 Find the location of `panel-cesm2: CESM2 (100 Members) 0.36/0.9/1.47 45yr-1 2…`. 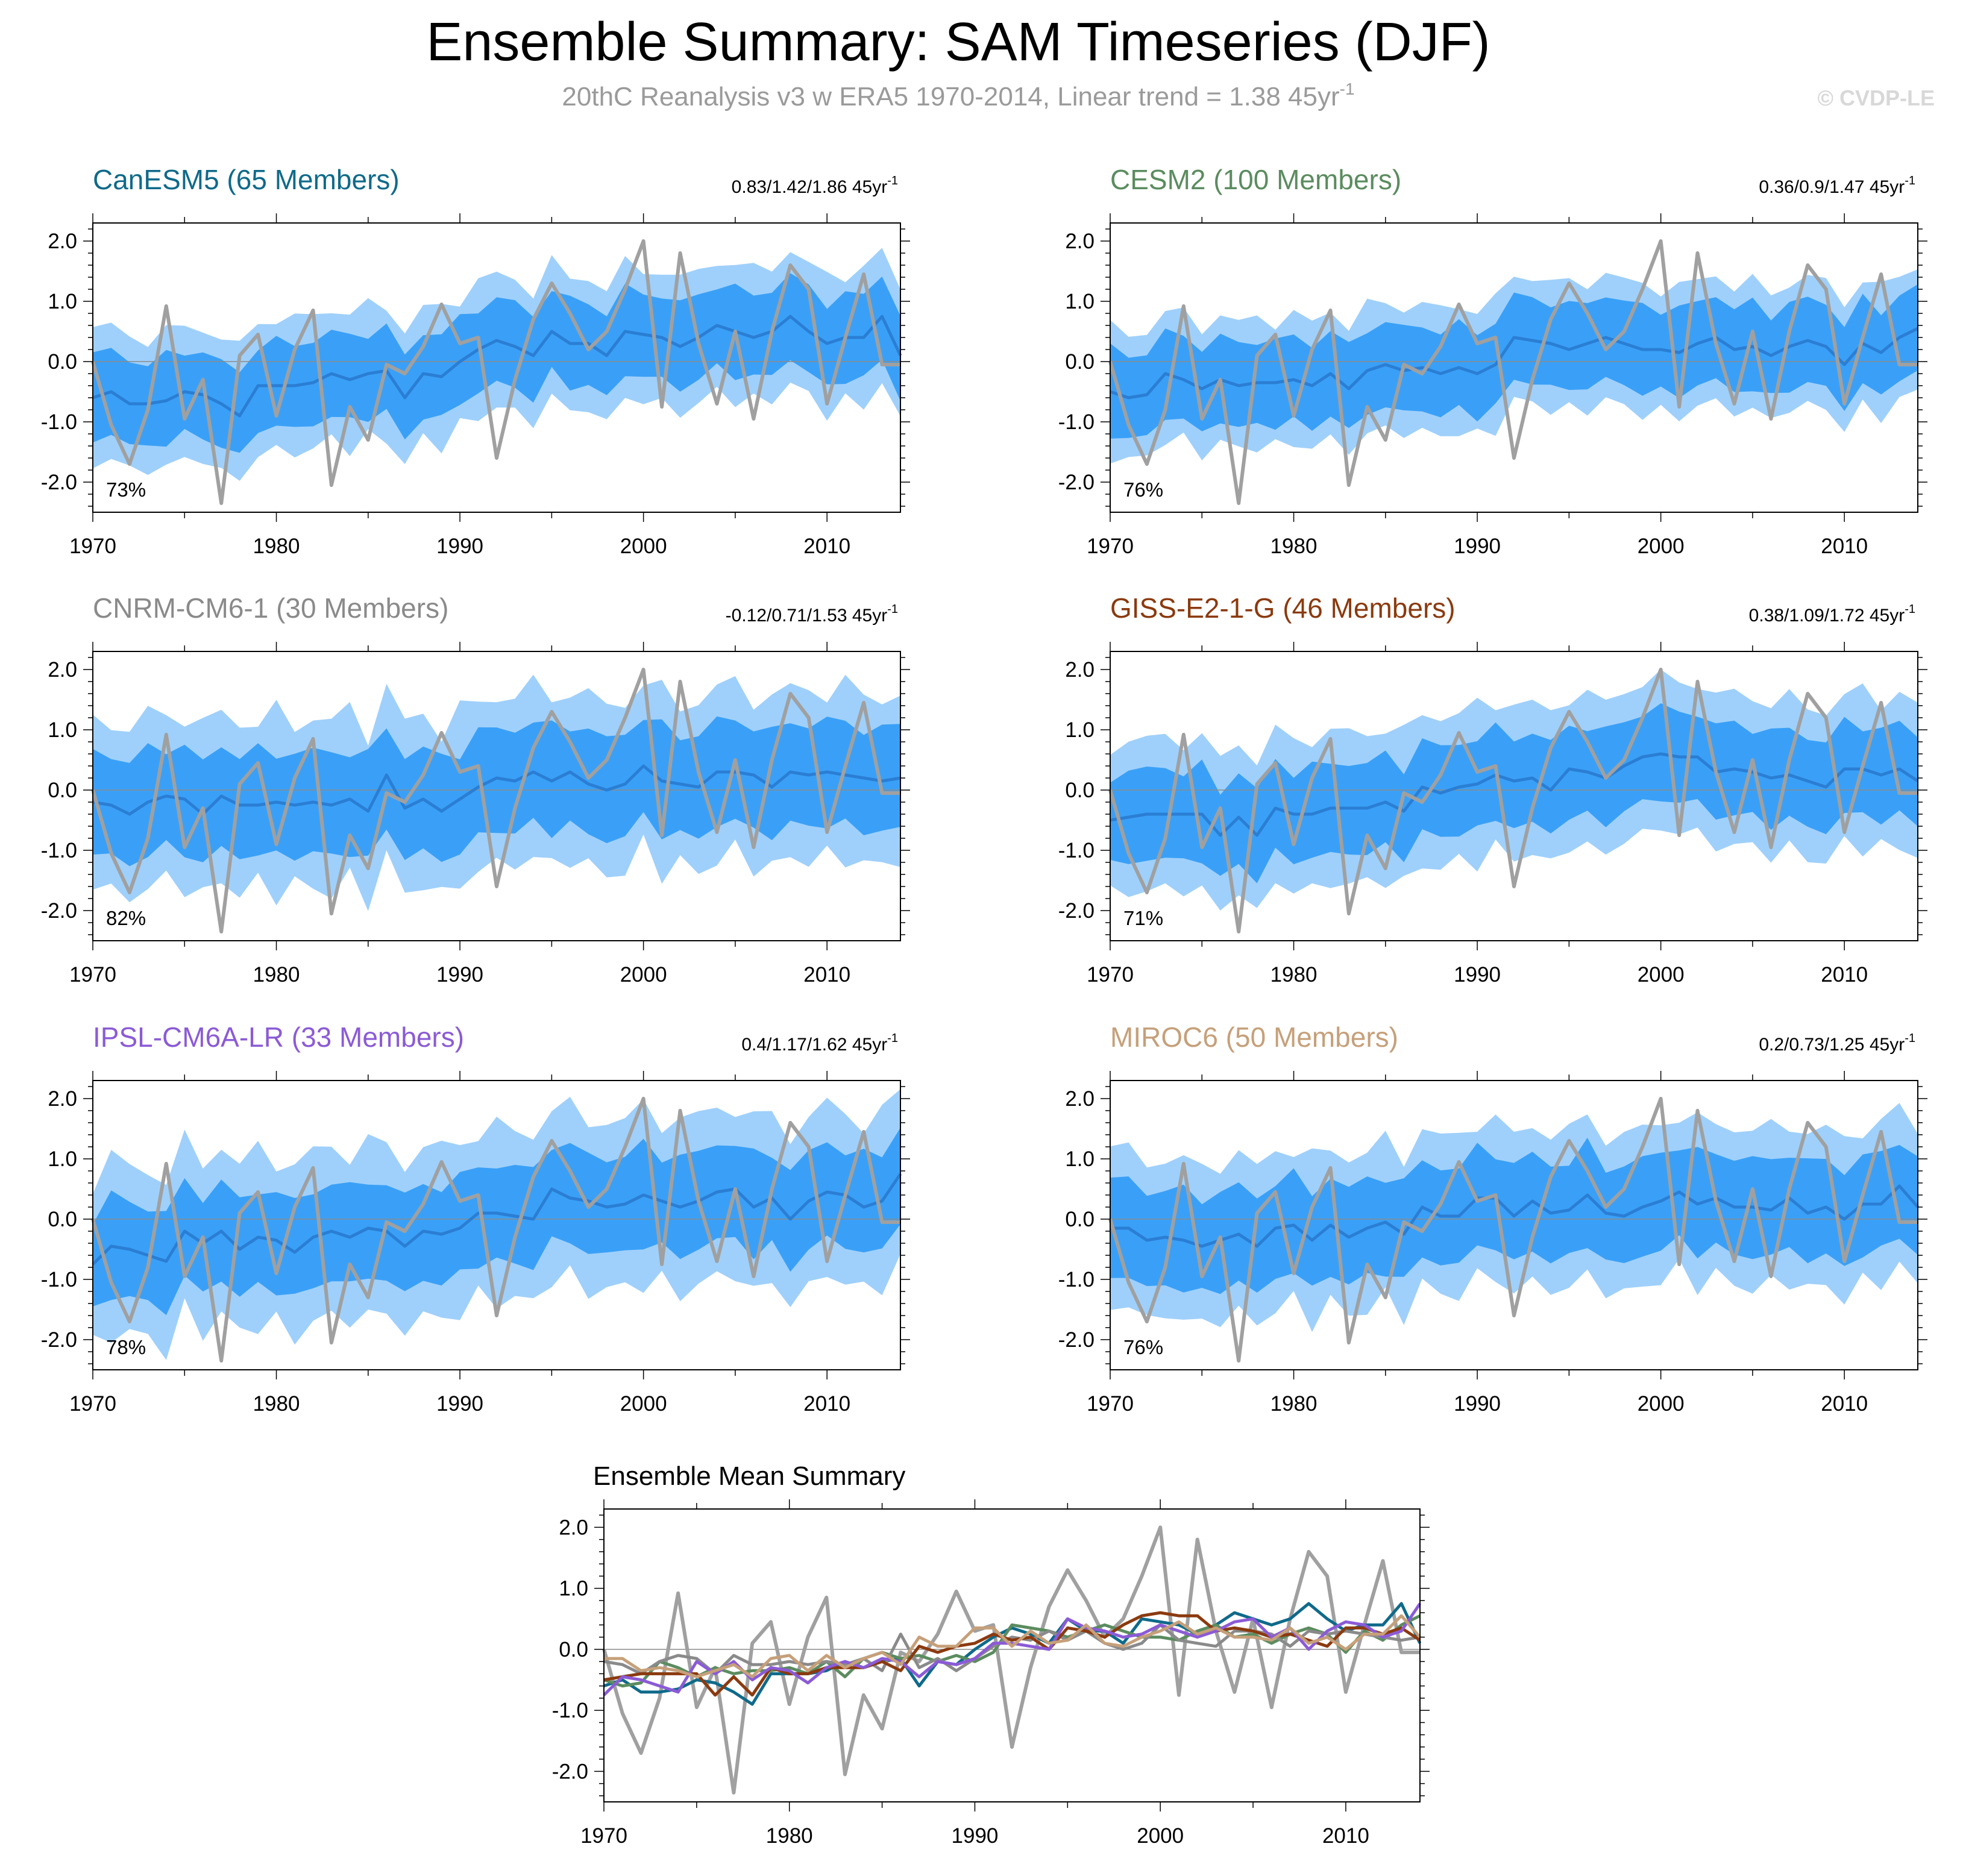

panel-cesm2: CESM2 (100 Members) 0.36/0.9/1.47 45yr-1 2… is located at coordinates (1492, 361).